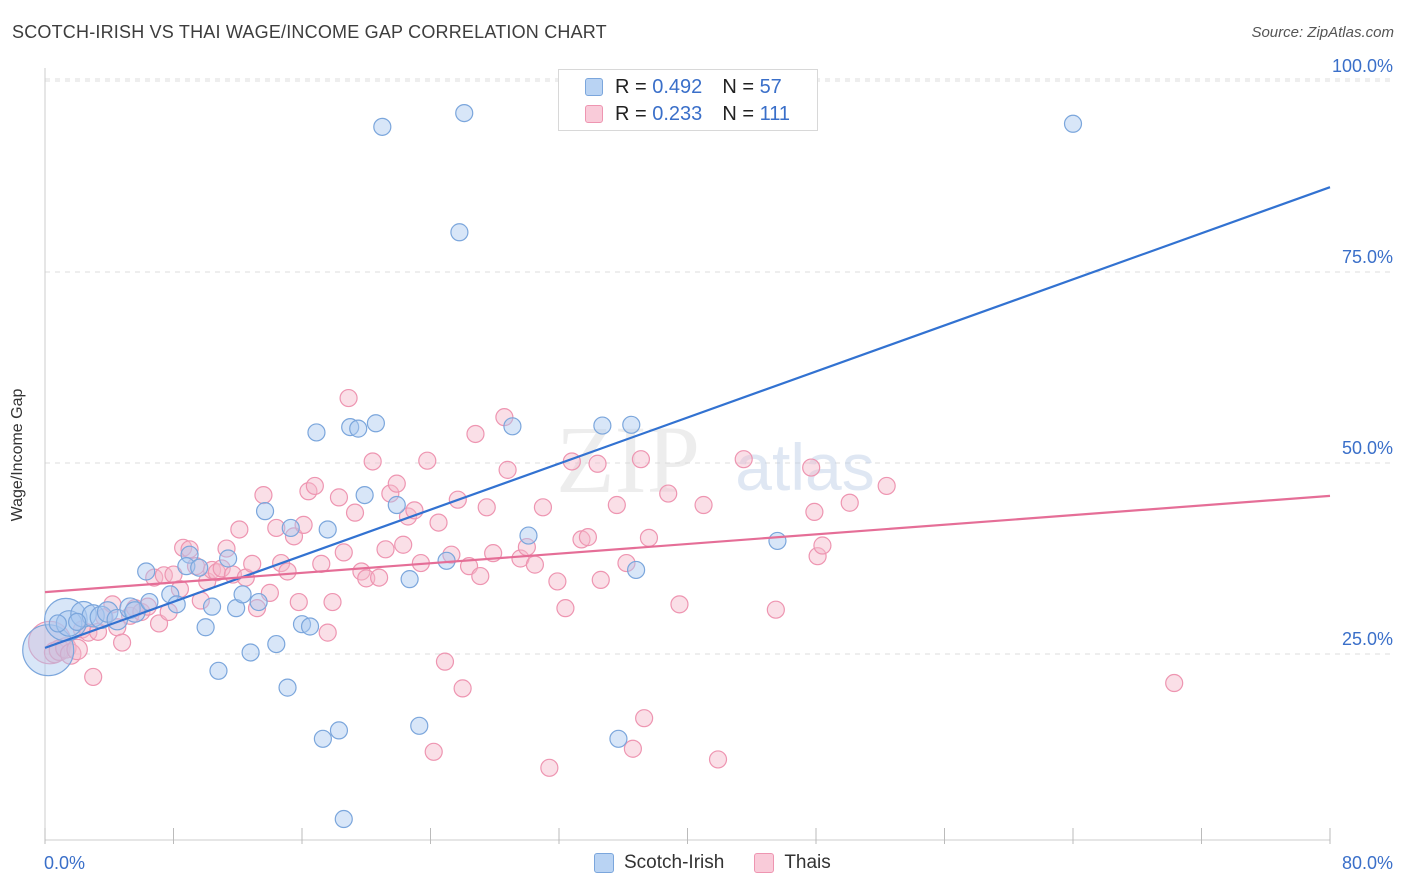 The height and width of the screenshot is (892, 1406). What do you see at coordinates (687, 544) in the screenshot?
I see `thais-trend-line` at bounding box center [687, 544].